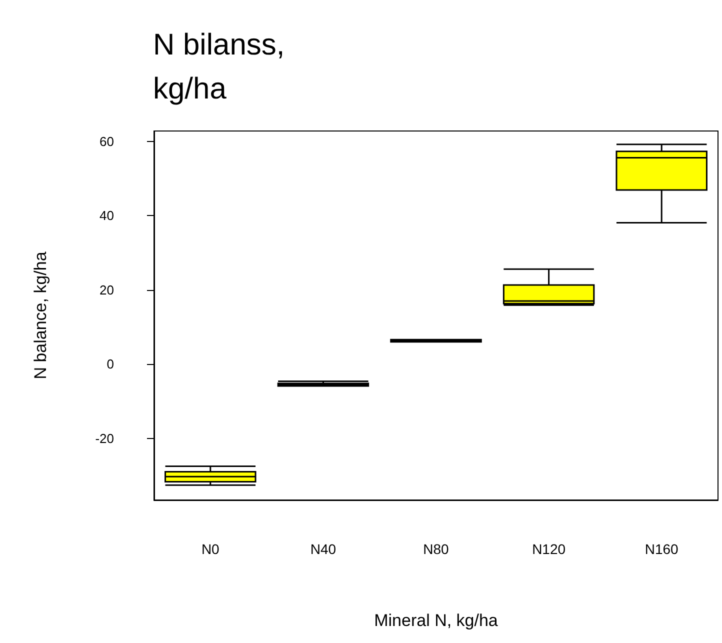  I want to click on chart-title: N bilanss, kg/ha, so click(219, 67).